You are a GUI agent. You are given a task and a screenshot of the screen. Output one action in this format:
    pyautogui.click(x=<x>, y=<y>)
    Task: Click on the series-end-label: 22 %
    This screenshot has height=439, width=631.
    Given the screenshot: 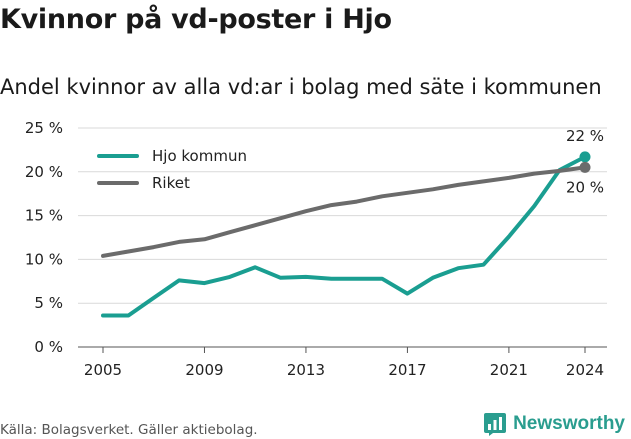 What is the action you would take?
    pyautogui.click(x=585, y=136)
    